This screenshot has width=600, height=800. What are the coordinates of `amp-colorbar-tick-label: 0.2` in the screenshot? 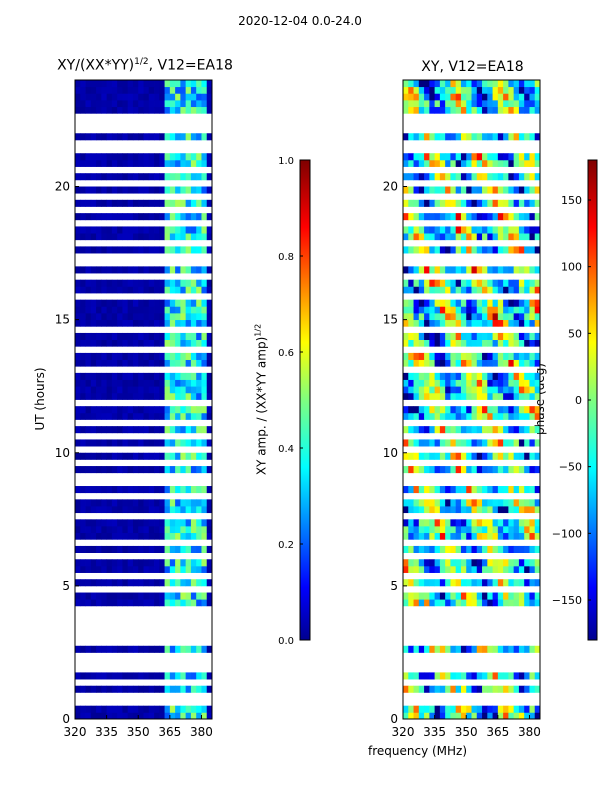 It's located at (286, 545).